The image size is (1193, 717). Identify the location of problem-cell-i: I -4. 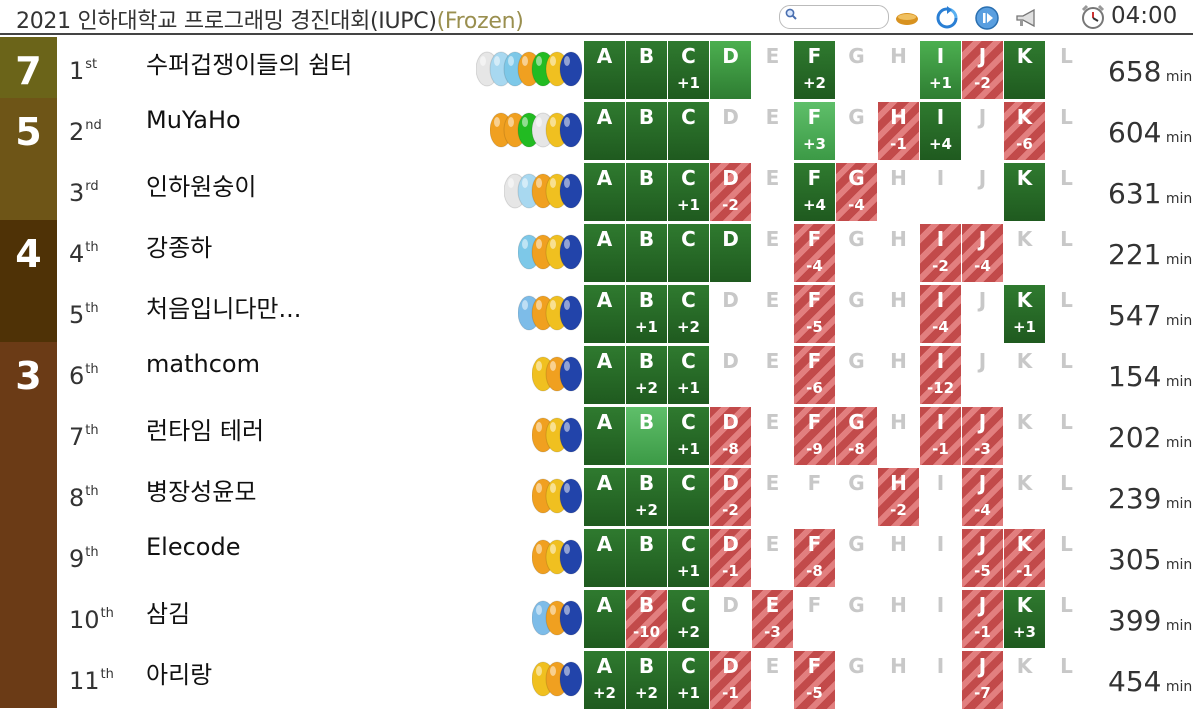
(940, 314).